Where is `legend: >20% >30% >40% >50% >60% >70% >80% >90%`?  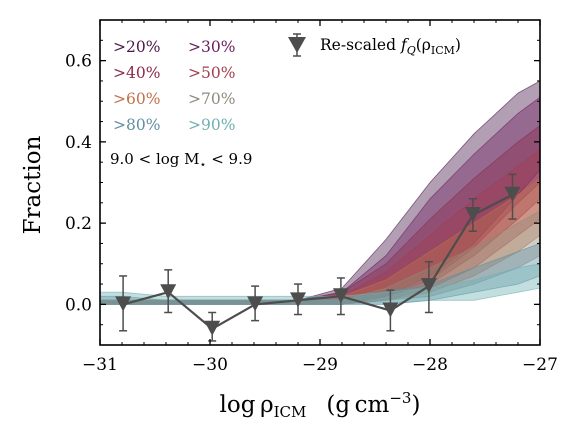
legend: >20% >30% >40% >50% >60% >70% >80% >90% is located at coordinates (174, 86).